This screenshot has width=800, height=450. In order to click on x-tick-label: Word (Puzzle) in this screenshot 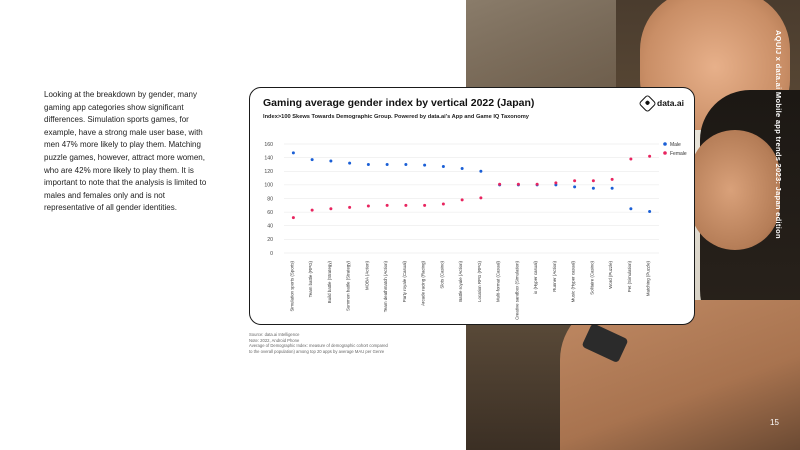, I will do `click(610, 274)`.